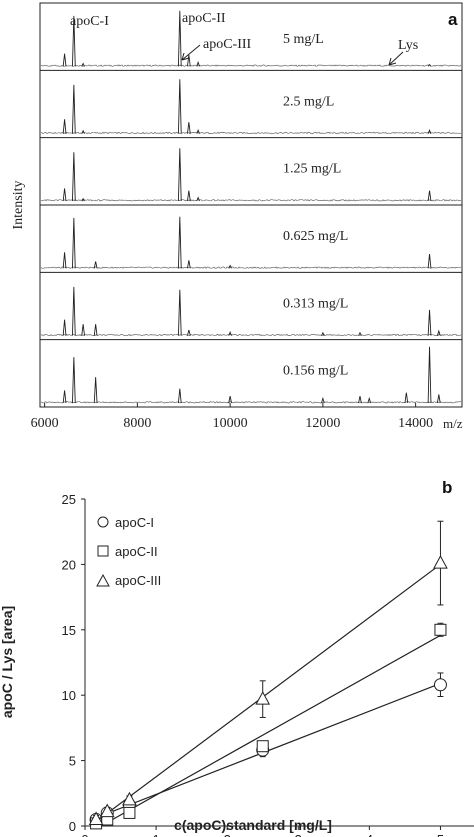  I want to click on panel-a-x-axis-label: m/z, so click(453, 423).